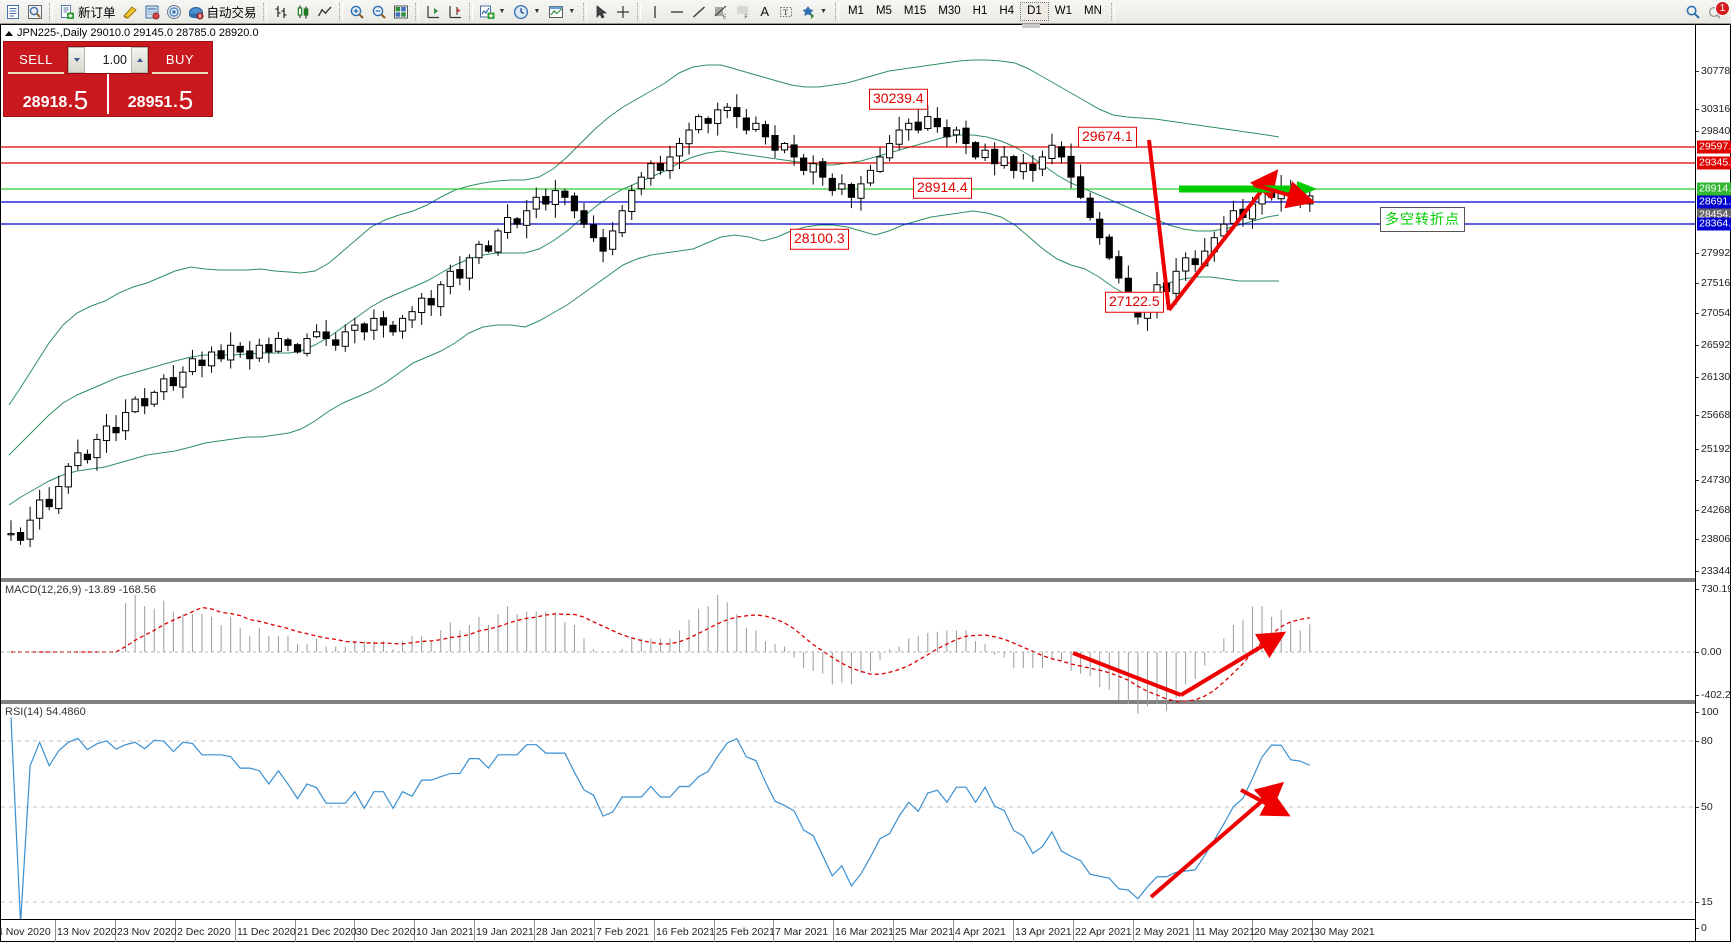 Image resolution: width=1731 pixels, height=942 pixels. I want to click on chart-shift-icon, so click(455, 12).